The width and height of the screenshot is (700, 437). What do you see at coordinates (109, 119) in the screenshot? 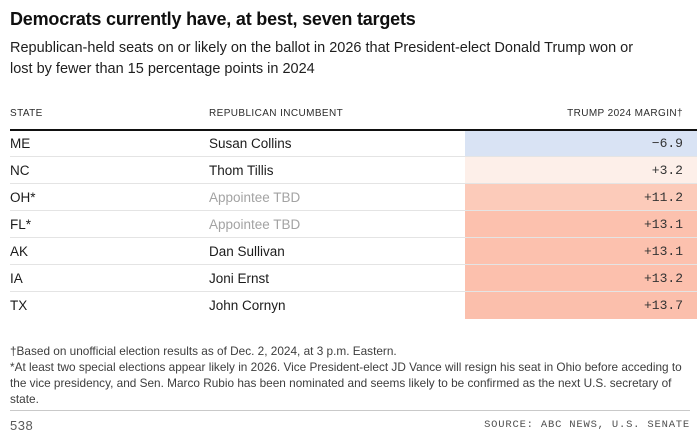
I see `col-header-state: STATE` at bounding box center [109, 119].